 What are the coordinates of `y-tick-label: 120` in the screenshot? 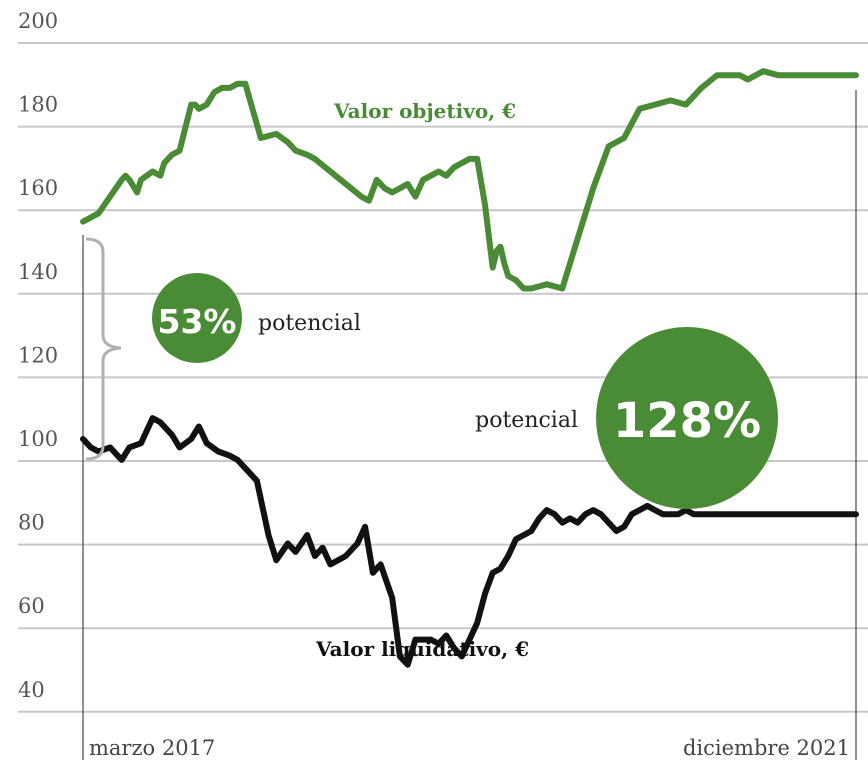 It's located at (38, 355).